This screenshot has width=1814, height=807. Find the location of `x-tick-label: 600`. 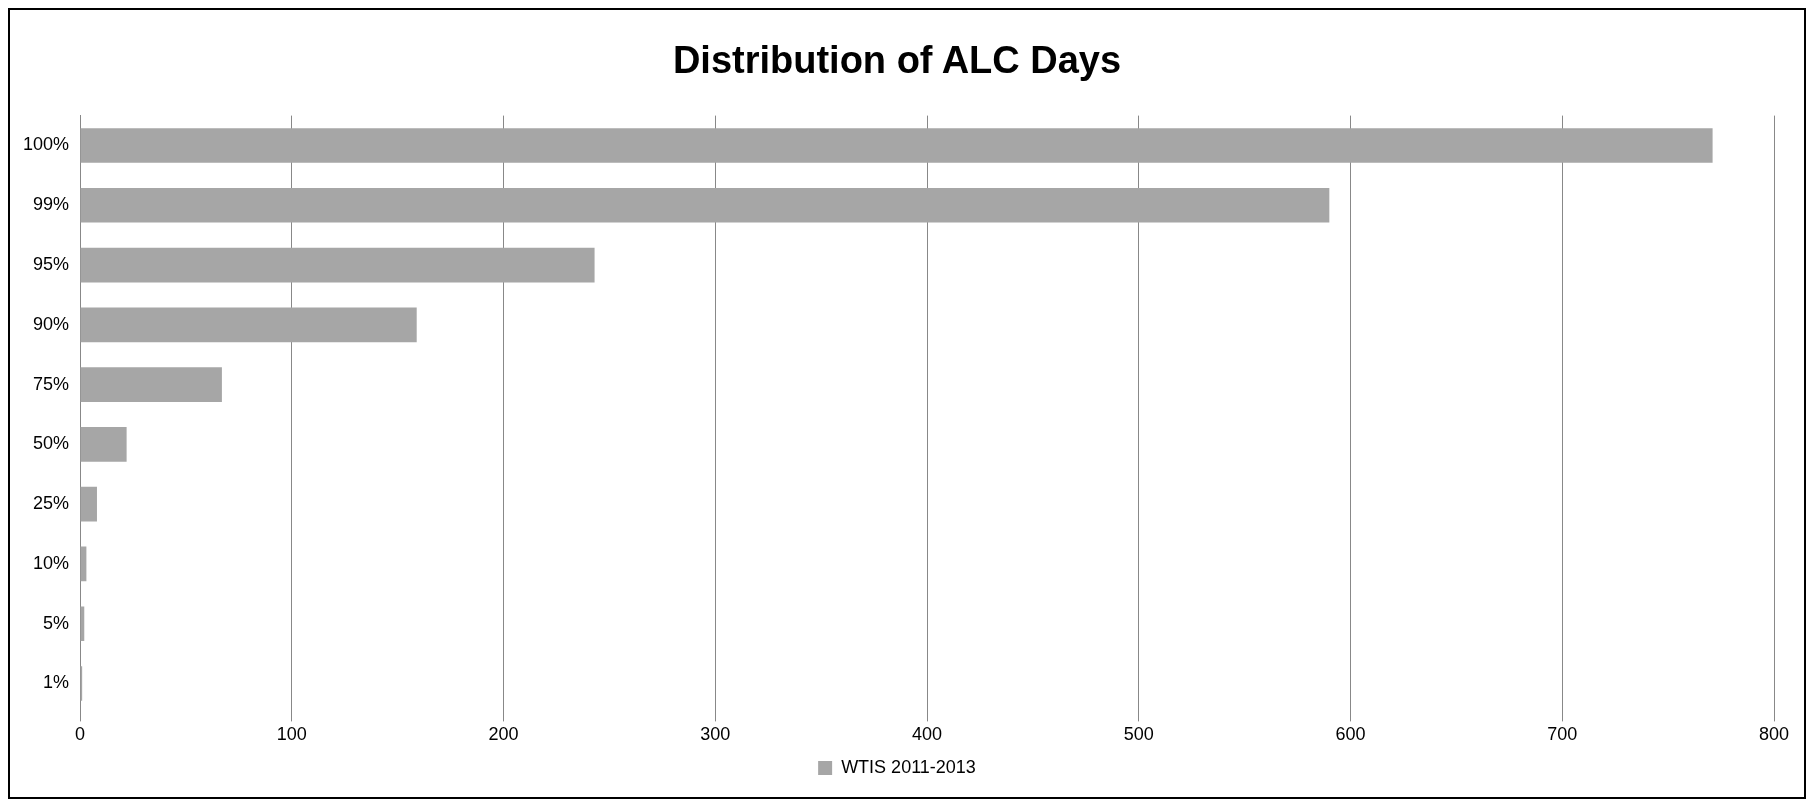

x-tick-label: 600 is located at coordinates (1350, 734).